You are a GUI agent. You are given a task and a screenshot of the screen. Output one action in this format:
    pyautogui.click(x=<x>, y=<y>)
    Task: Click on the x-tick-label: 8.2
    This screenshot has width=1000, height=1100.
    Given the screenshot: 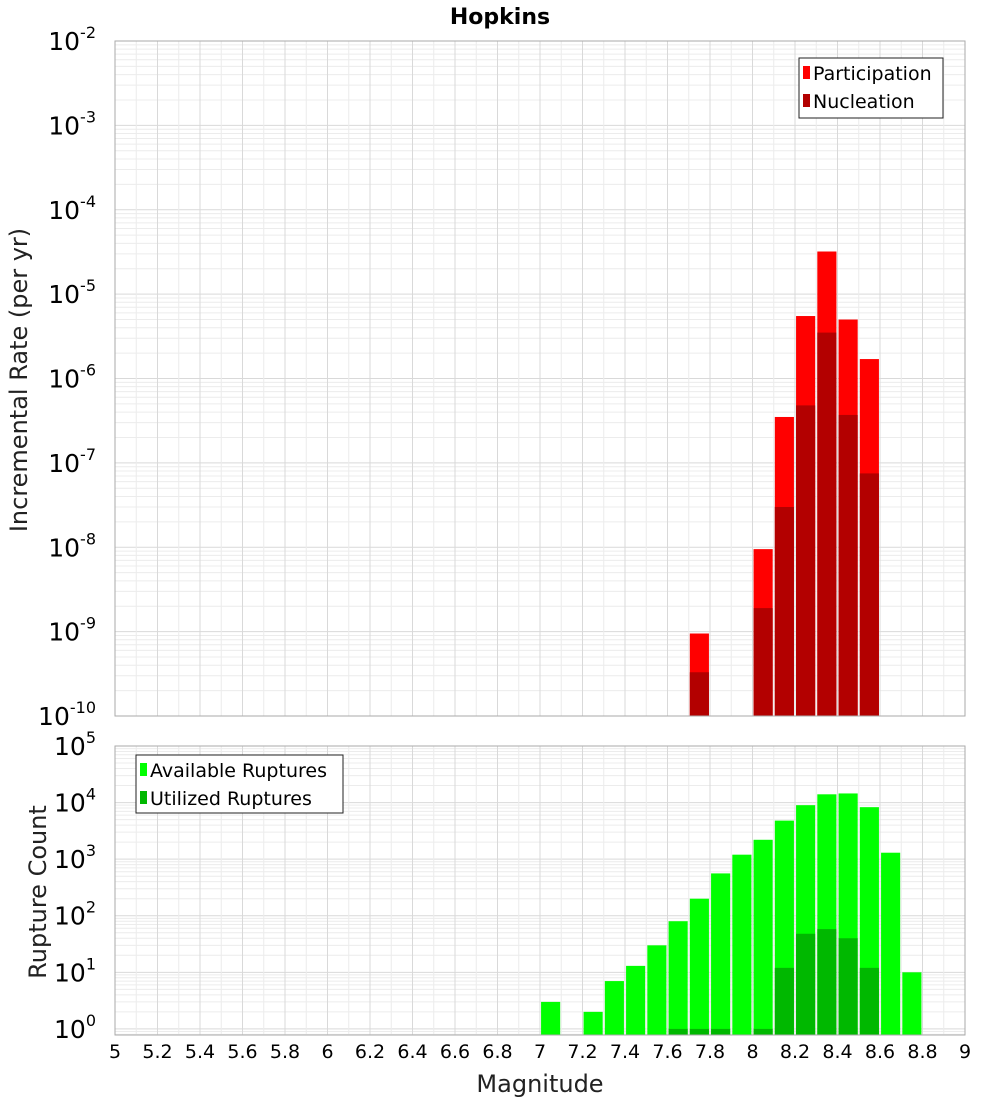 What is the action you would take?
    pyautogui.click(x=795, y=1052)
    